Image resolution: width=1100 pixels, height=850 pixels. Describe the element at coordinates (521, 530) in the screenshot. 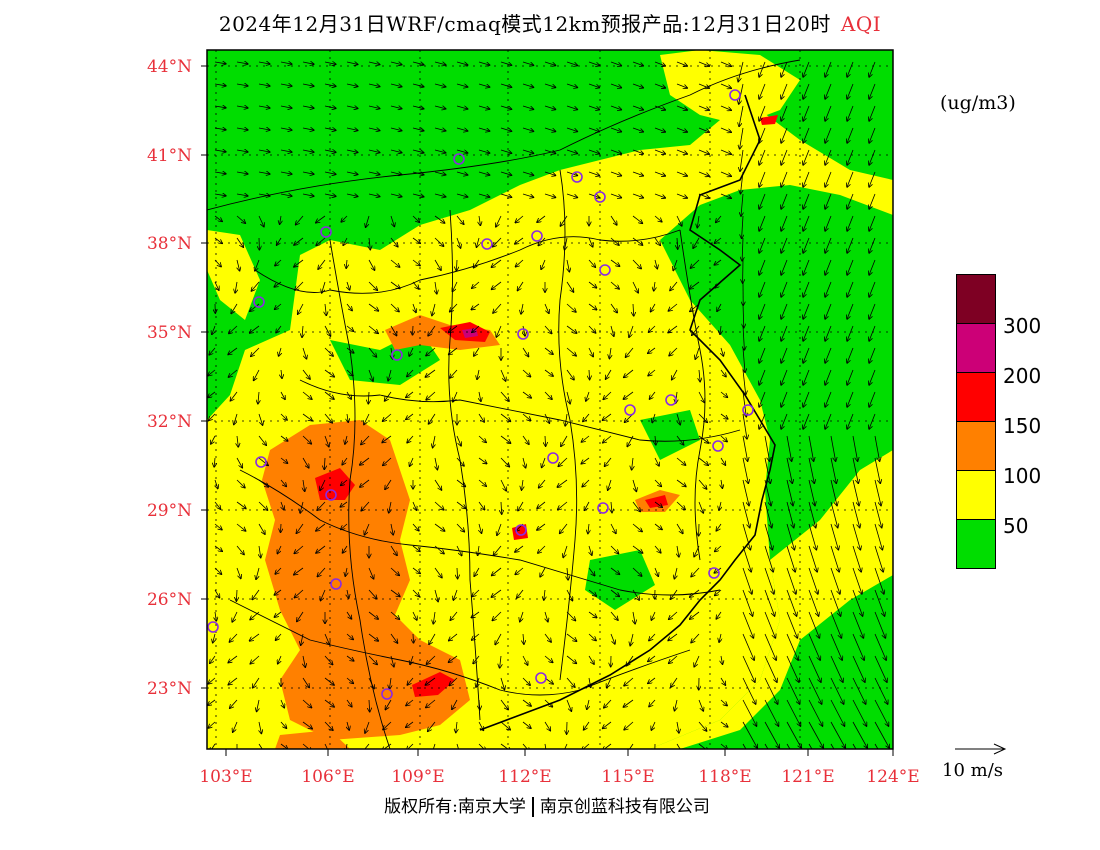

I see `city-marker` at that location.